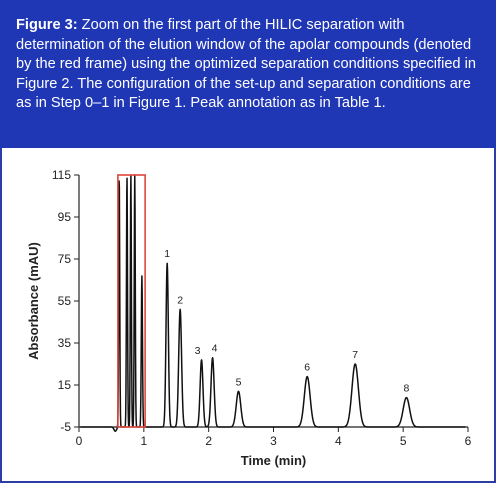  What do you see at coordinates (47, 25) in the screenshot?
I see `caption-label: Figure 3:` at bounding box center [47, 25].